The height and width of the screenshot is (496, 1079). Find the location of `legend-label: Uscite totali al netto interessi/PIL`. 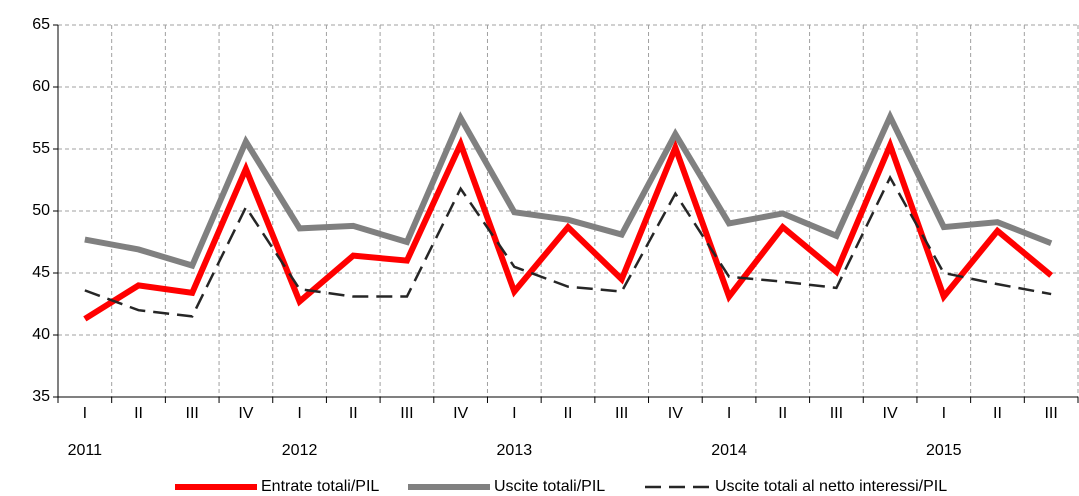

legend-label: Uscite totali al netto interessi/PIL is located at coordinates (831, 486).